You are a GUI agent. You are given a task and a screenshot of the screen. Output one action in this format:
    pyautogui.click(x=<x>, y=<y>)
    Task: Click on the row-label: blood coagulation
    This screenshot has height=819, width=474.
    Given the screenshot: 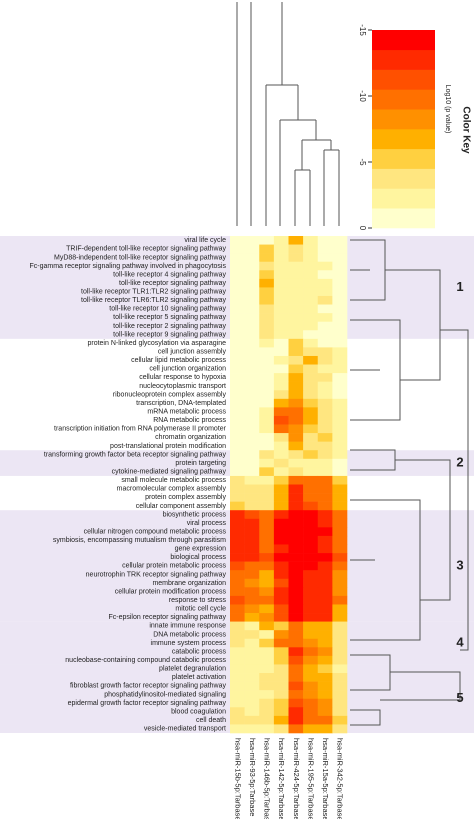 What is the action you would take?
    pyautogui.click(x=198, y=711)
    